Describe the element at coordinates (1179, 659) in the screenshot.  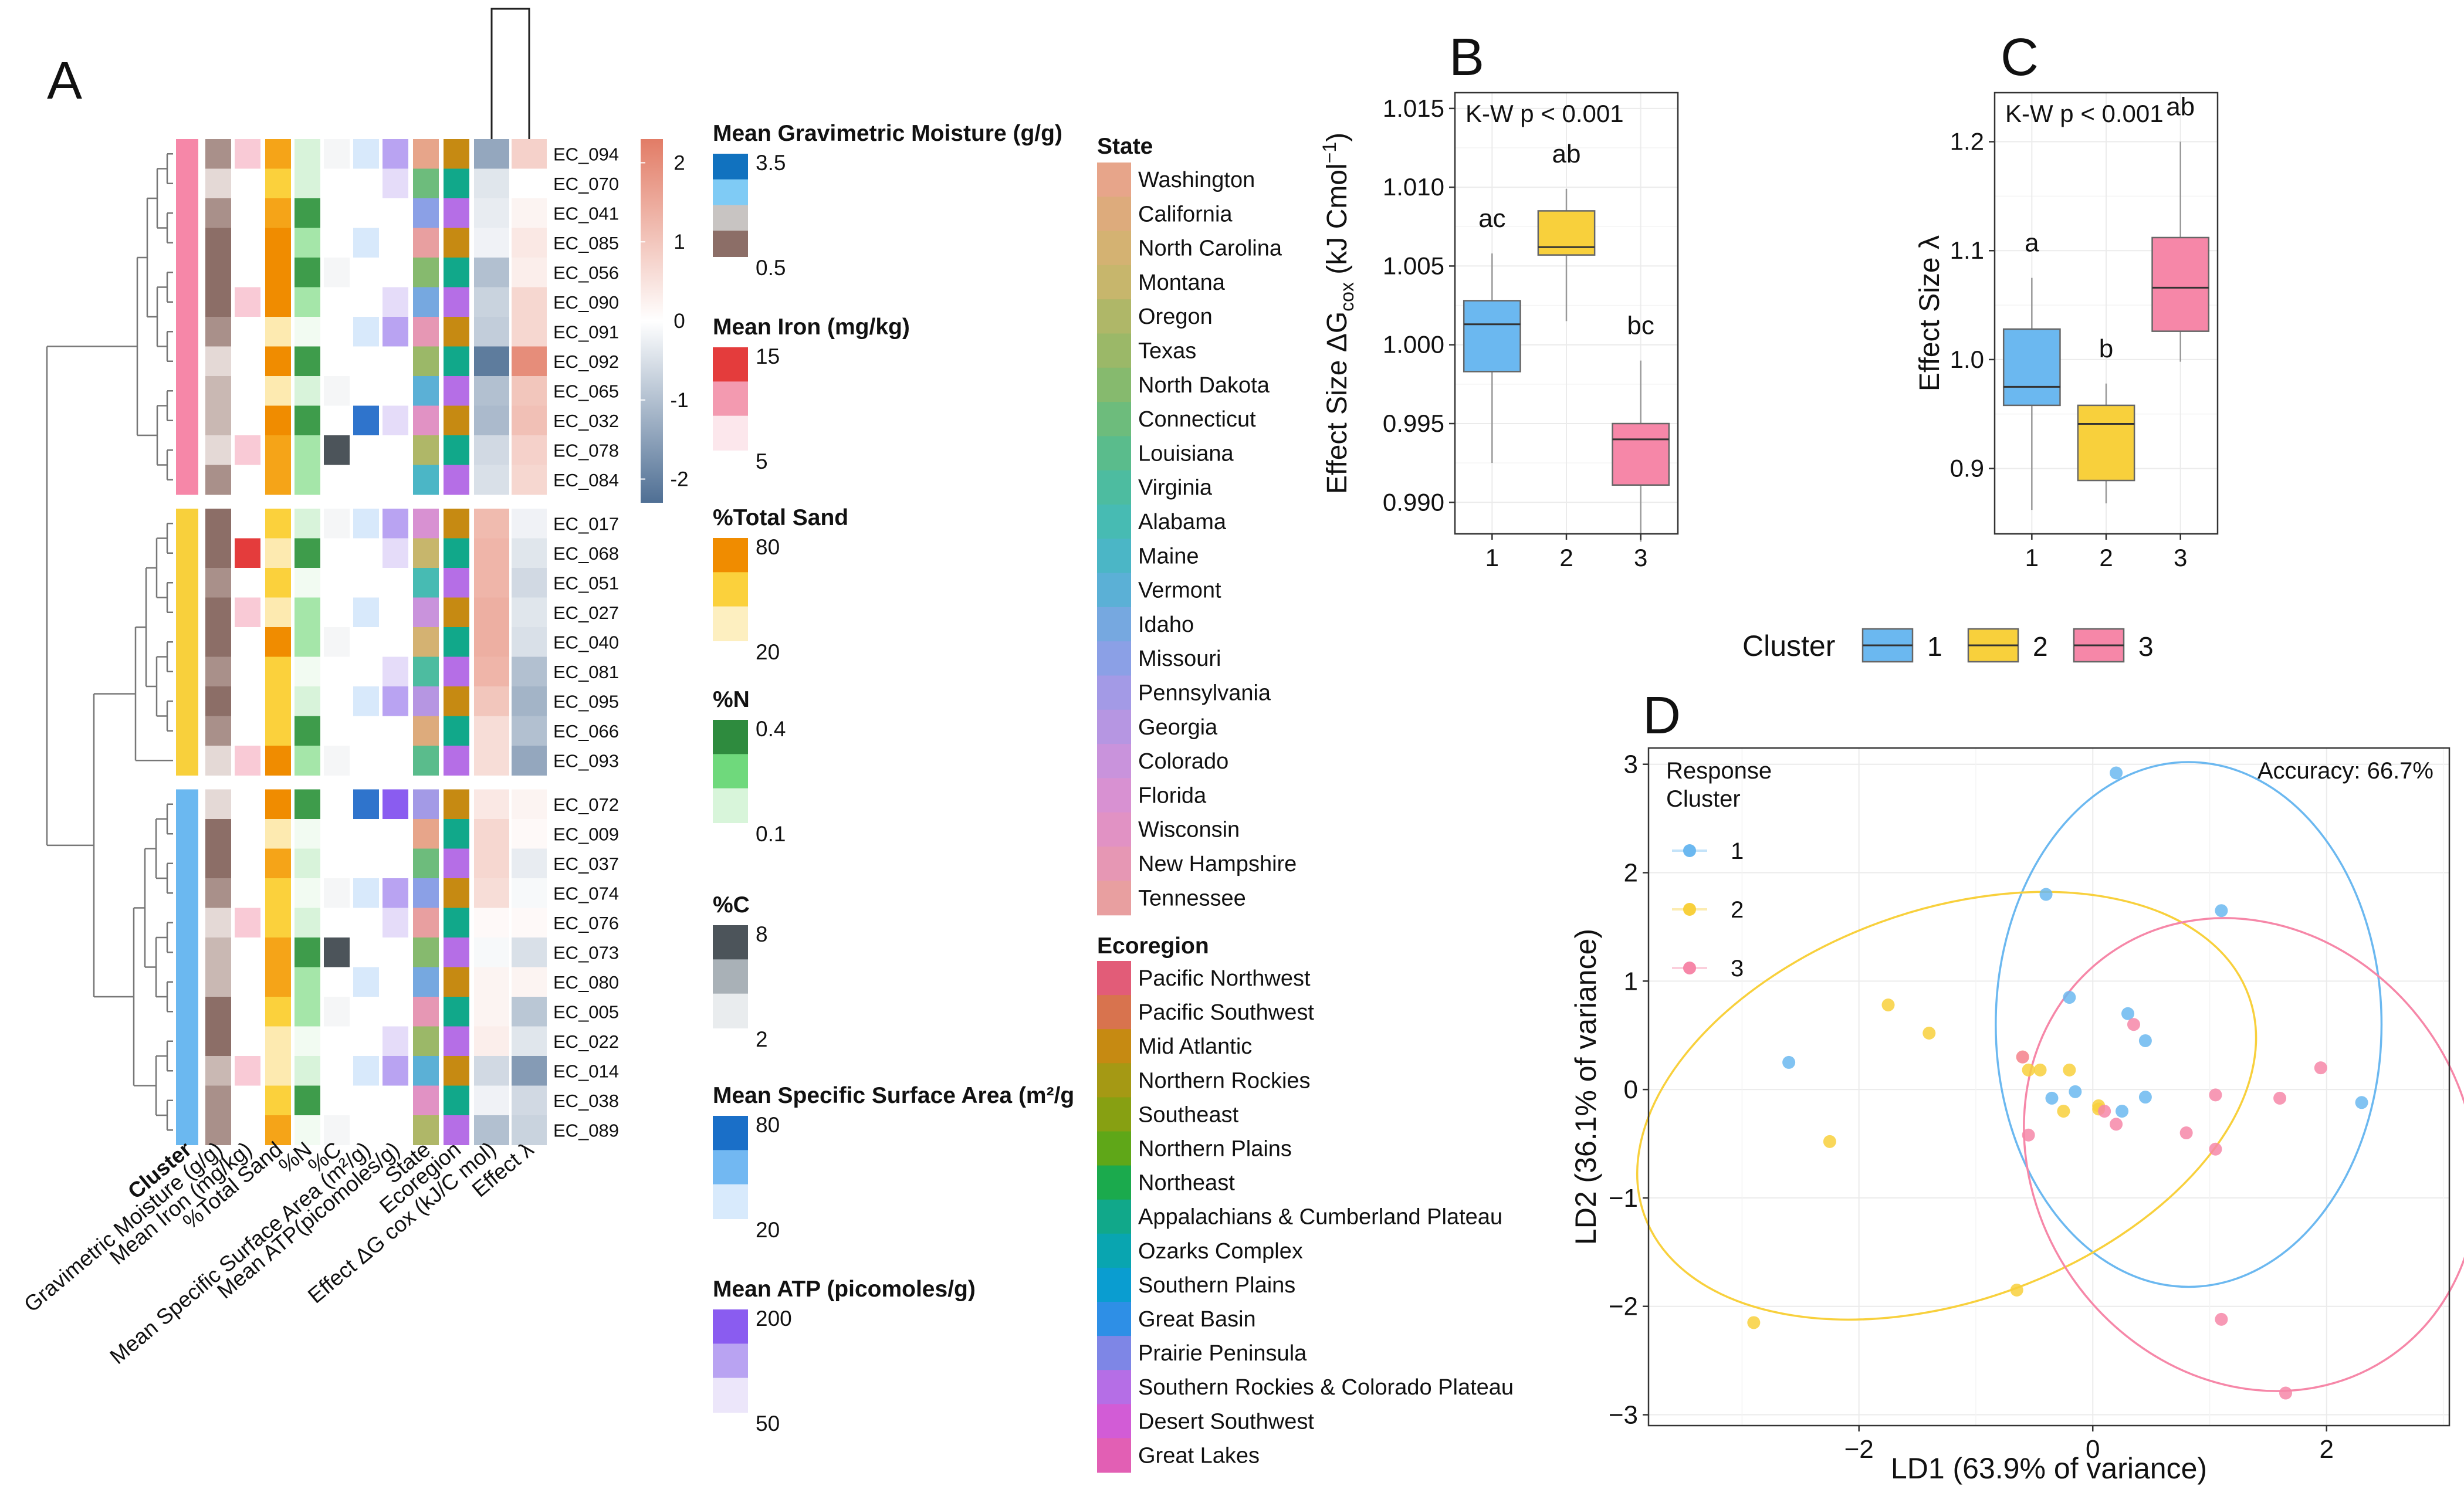
I see `state-label: Missouri` at that location.